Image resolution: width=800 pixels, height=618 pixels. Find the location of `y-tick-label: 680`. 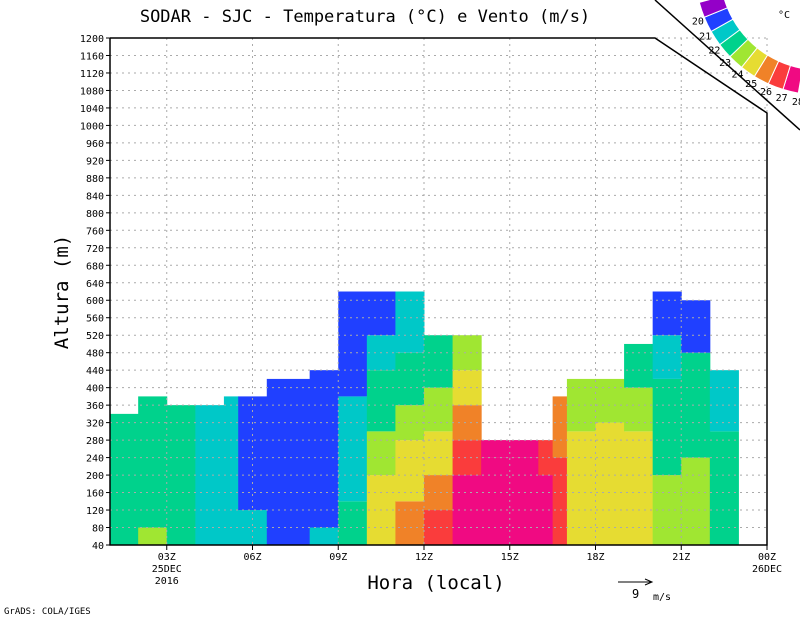

y-tick-label: 680 is located at coordinates (95, 266).